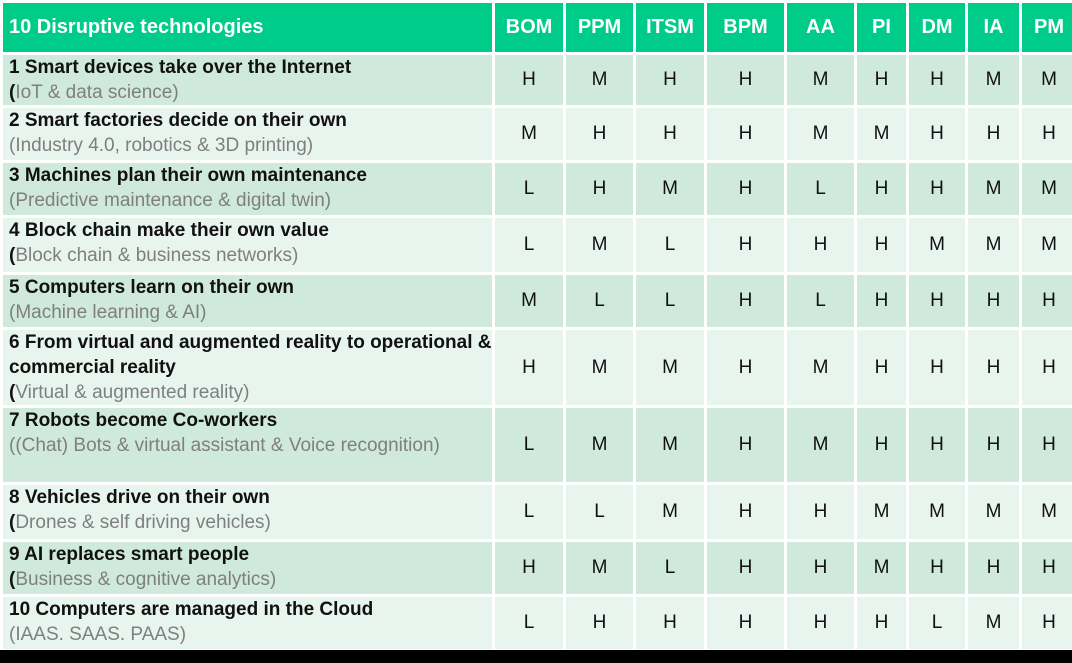 The width and height of the screenshot is (1072, 663). What do you see at coordinates (250, 634) in the screenshot?
I see `technology-subtitle: (IAAS. SAAS. PAAS)` at bounding box center [250, 634].